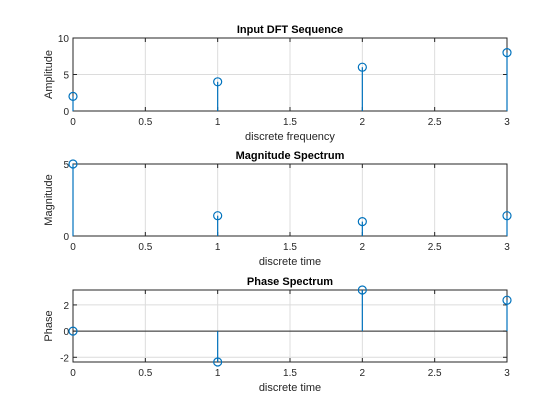 The image size is (560, 420). Describe the element at coordinates (290, 247) in the screenshot. I see `magnitude-spectrum-xtick-label: 1.5` at that location.